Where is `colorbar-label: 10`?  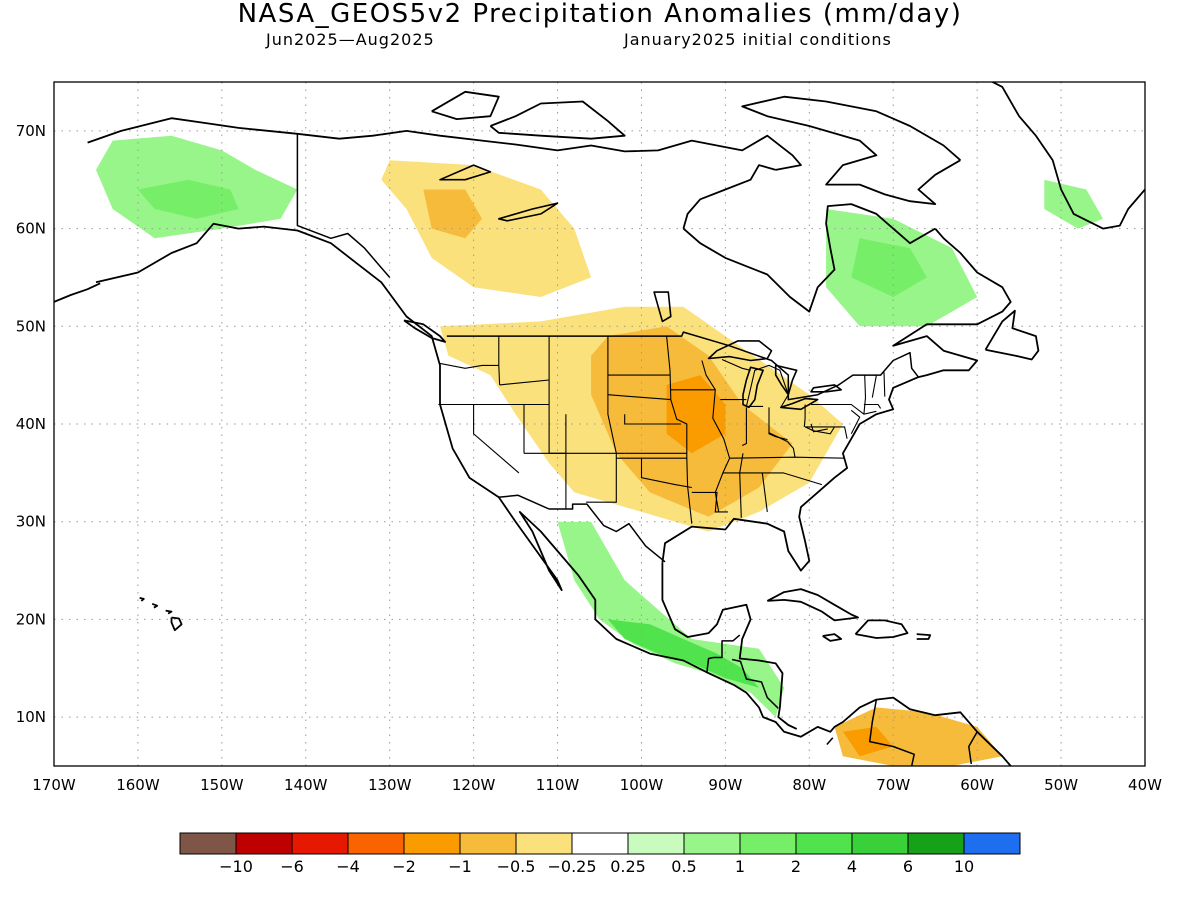
colorbar-label: 10 is located at coordinates (964, 866).